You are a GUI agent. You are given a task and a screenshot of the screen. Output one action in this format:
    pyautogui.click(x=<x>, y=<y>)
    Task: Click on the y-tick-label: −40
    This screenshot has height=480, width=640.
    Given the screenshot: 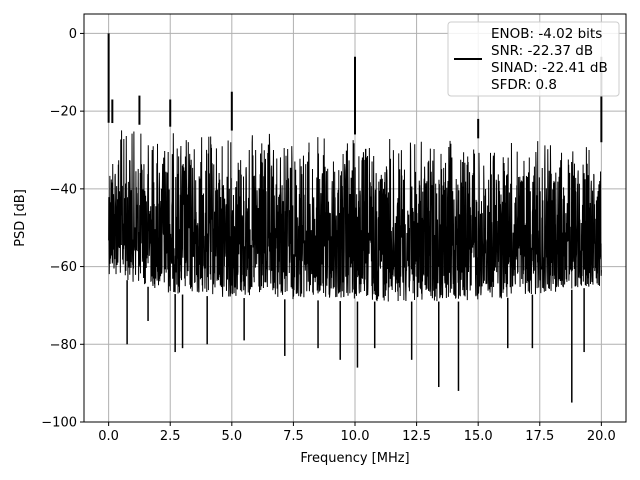 What is the action you would take?
    pyautogui.click(x=63, y=189)
    